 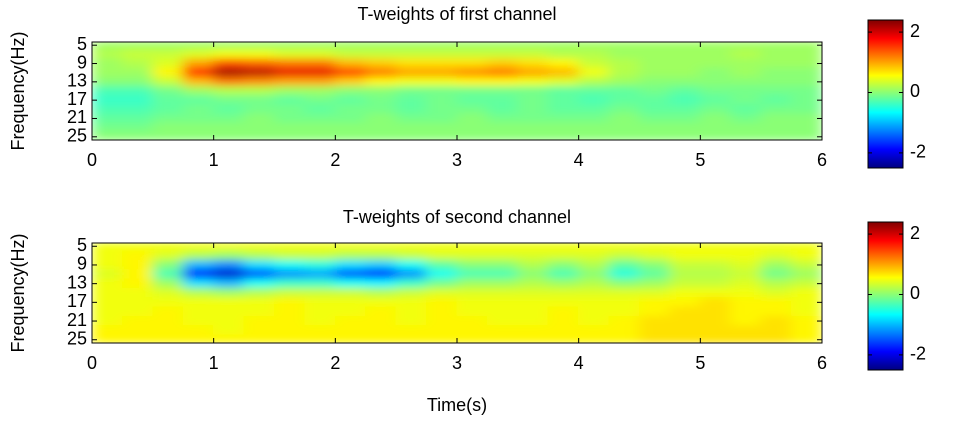 I want to click on x-axis-label: Time(s), so click(x=457, y=405).